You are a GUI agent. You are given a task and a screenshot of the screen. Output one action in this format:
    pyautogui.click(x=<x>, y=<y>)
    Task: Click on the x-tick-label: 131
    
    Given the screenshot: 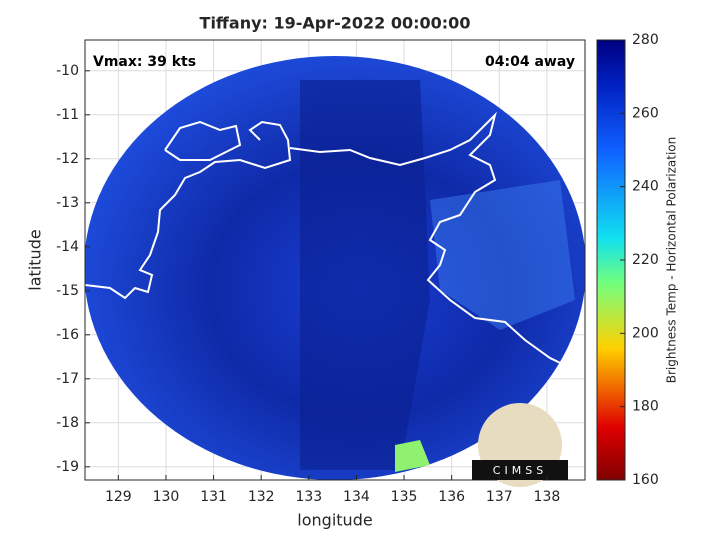 What is the action you would take?
    pyautogui.click(x=213, y=497)
    